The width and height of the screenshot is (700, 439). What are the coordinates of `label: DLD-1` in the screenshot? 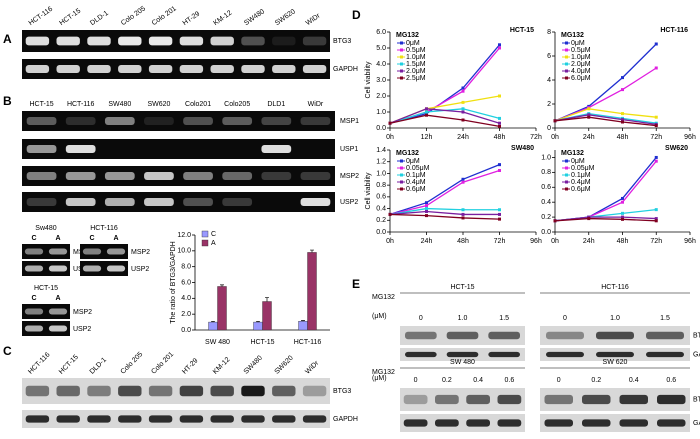 It's located at (98, 365).